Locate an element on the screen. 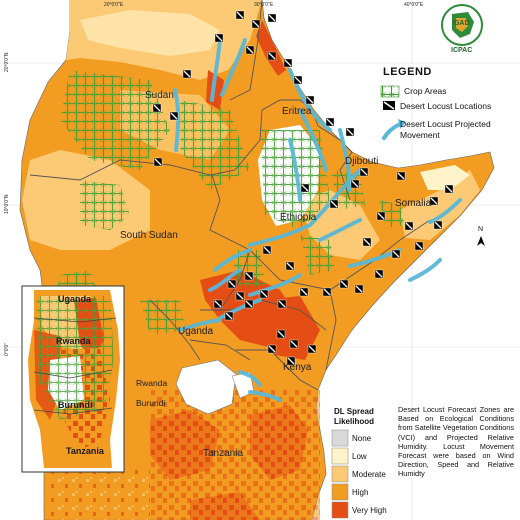 The width and height of the screenshot is (520, 520). country-label-tanzania: Tanzania is located at coordinates (223, 453).